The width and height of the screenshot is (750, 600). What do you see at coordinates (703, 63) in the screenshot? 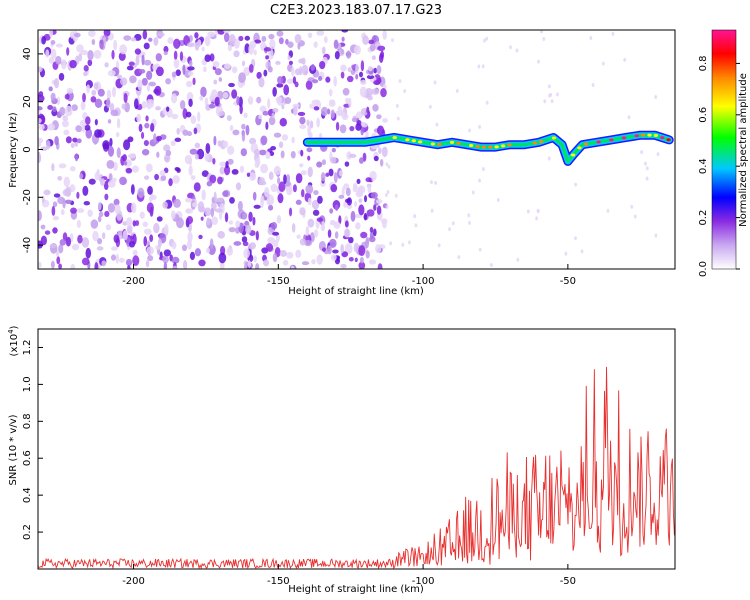
I see `colorbar-tick-label: 0.8` at bounding box center [703, 63].